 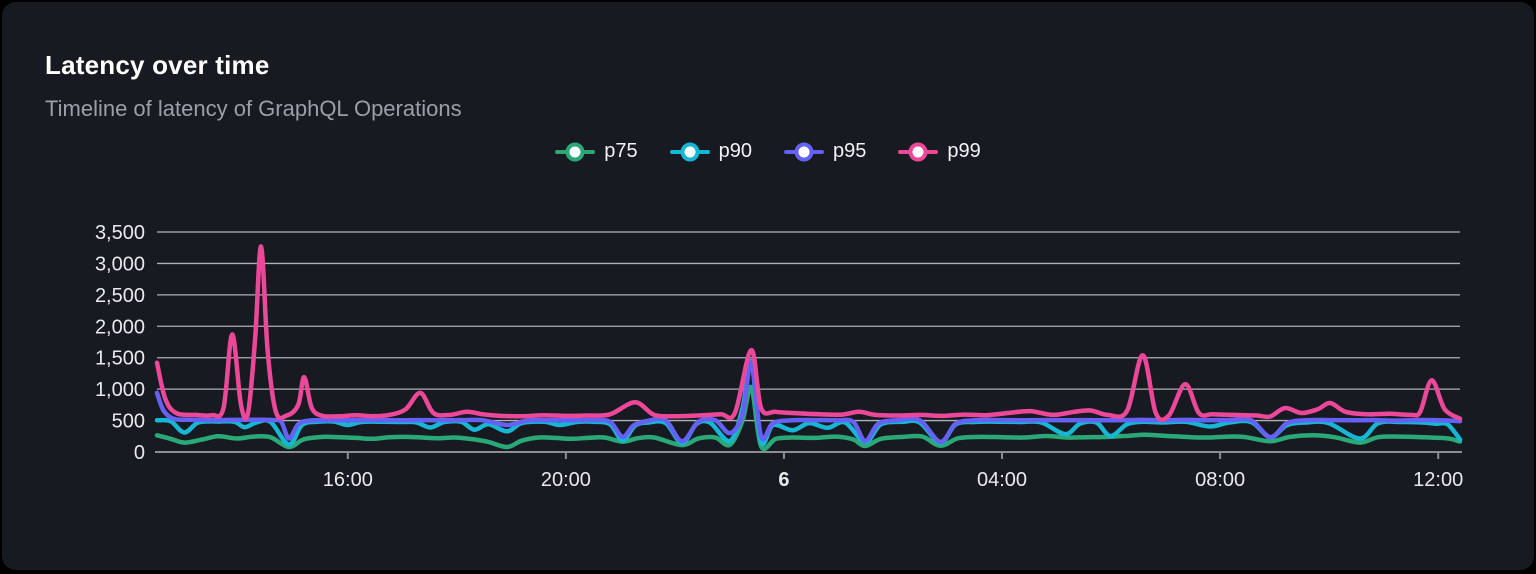 I want to click on y-axis-tick-label: 2,500, so click(x=120, y=296).